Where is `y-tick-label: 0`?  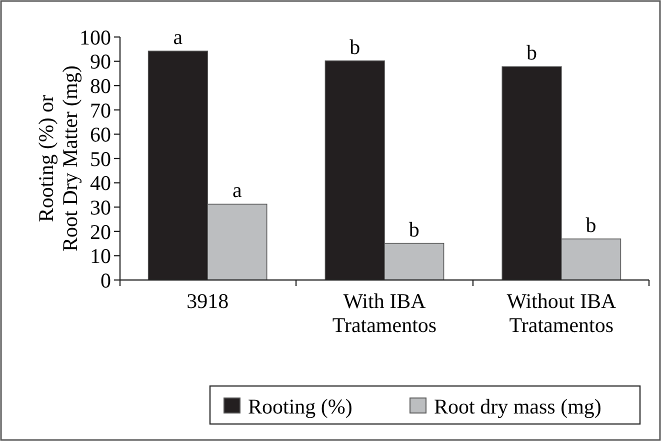
y-tick-label: 0 is located at coordinates (105, 280).